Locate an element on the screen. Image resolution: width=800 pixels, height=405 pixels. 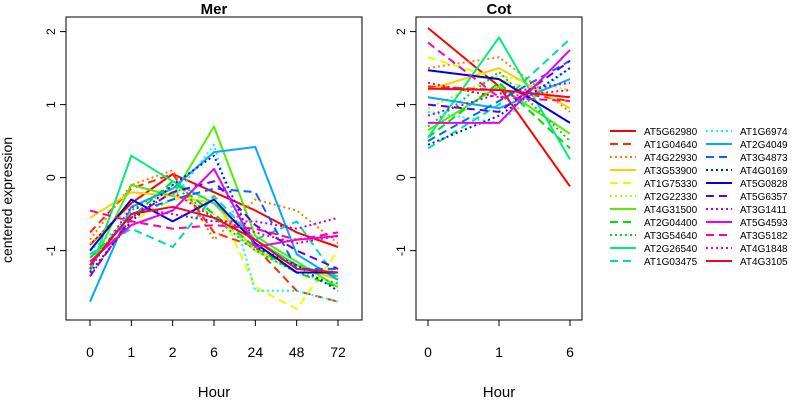
series-line-at4g31500 is located at coordinates (214, 206).